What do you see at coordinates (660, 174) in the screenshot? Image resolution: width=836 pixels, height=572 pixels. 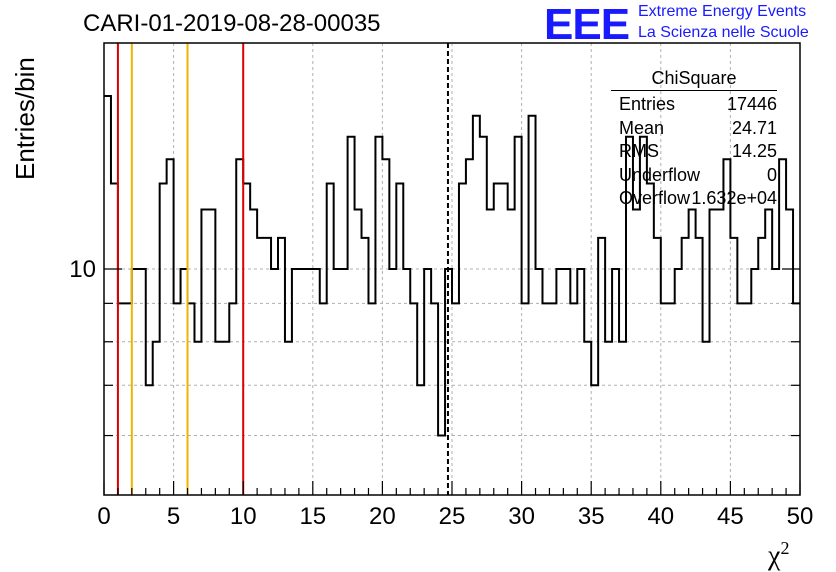 I see `stats-label: Underflow` at bounding box center [660, 174].